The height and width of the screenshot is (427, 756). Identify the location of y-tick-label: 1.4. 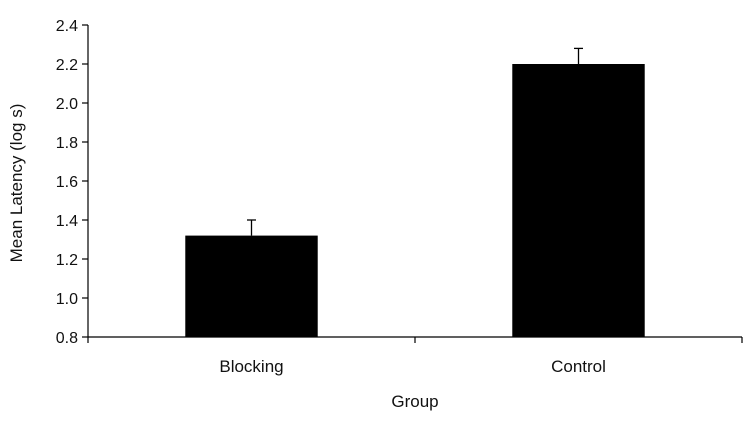
(67, 221).